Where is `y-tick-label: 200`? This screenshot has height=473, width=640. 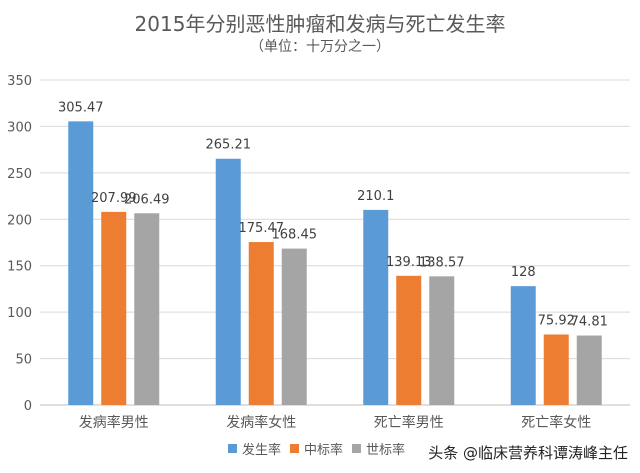
y-tick-label: 200 is located at coordinates (19, 220).